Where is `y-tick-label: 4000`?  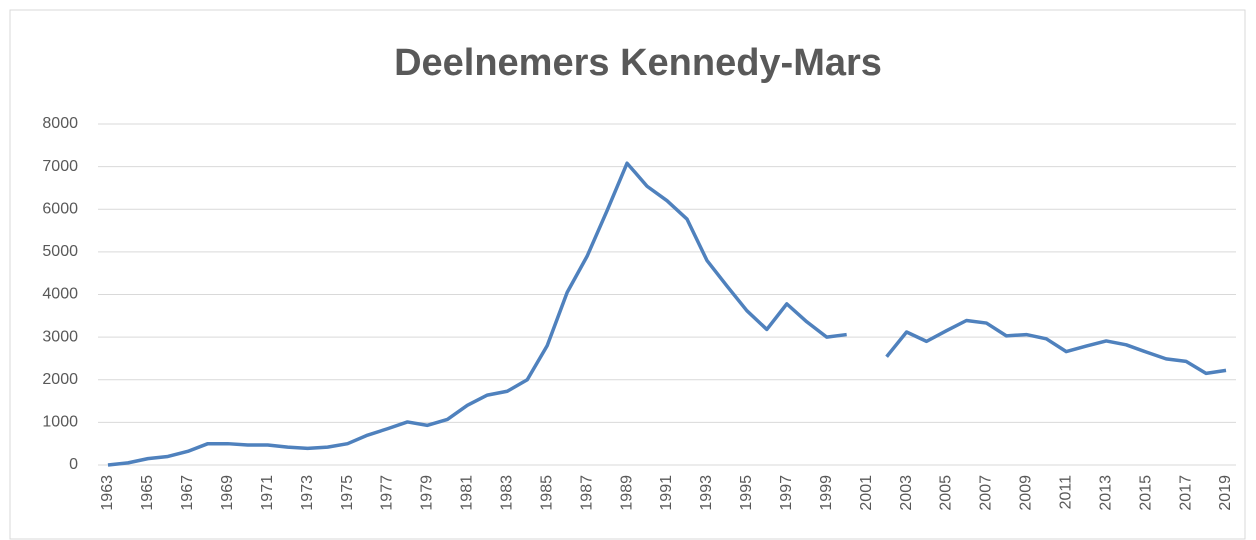 y-tick-label: 4000 is located at coordinates (60, 294).